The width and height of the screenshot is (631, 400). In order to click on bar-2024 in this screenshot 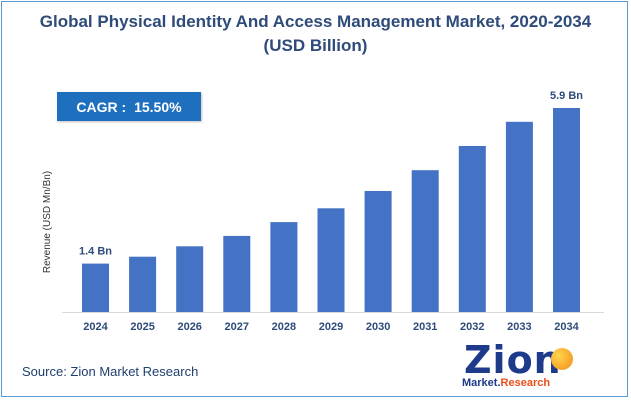, I will do `click(95, 287)`.